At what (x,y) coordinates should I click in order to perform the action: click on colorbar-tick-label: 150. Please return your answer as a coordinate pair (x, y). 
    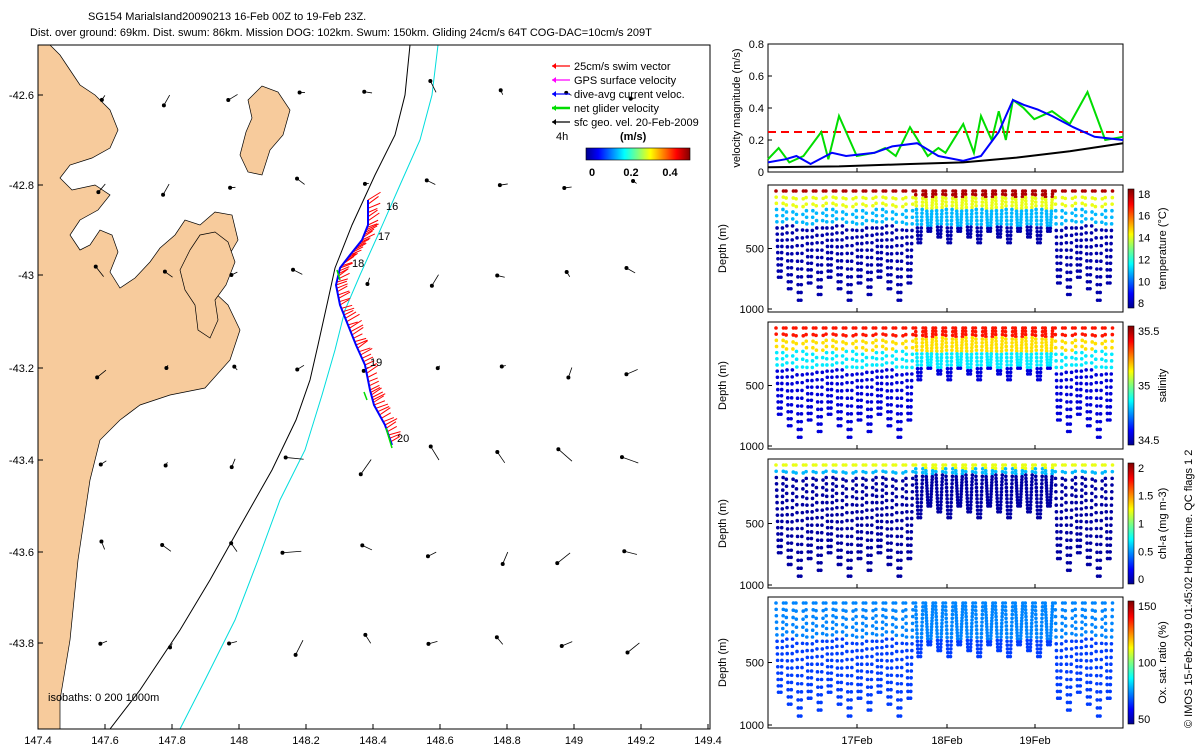
    Looking at the image, I should click on (1147, 607).